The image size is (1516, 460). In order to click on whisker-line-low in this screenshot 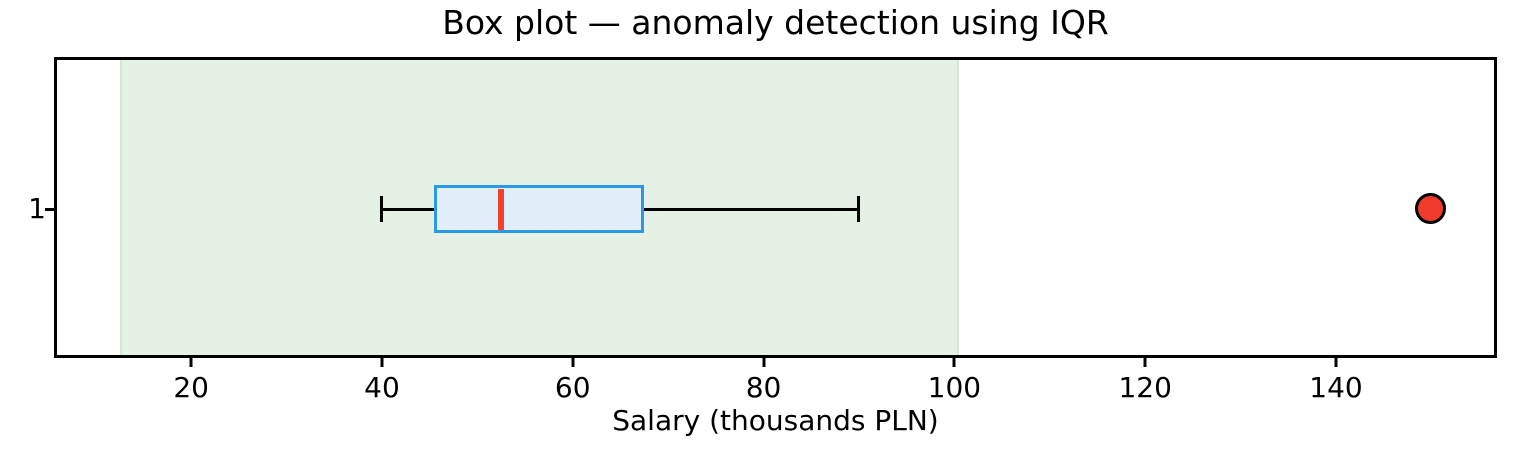, I will do `click(408, 209)`.